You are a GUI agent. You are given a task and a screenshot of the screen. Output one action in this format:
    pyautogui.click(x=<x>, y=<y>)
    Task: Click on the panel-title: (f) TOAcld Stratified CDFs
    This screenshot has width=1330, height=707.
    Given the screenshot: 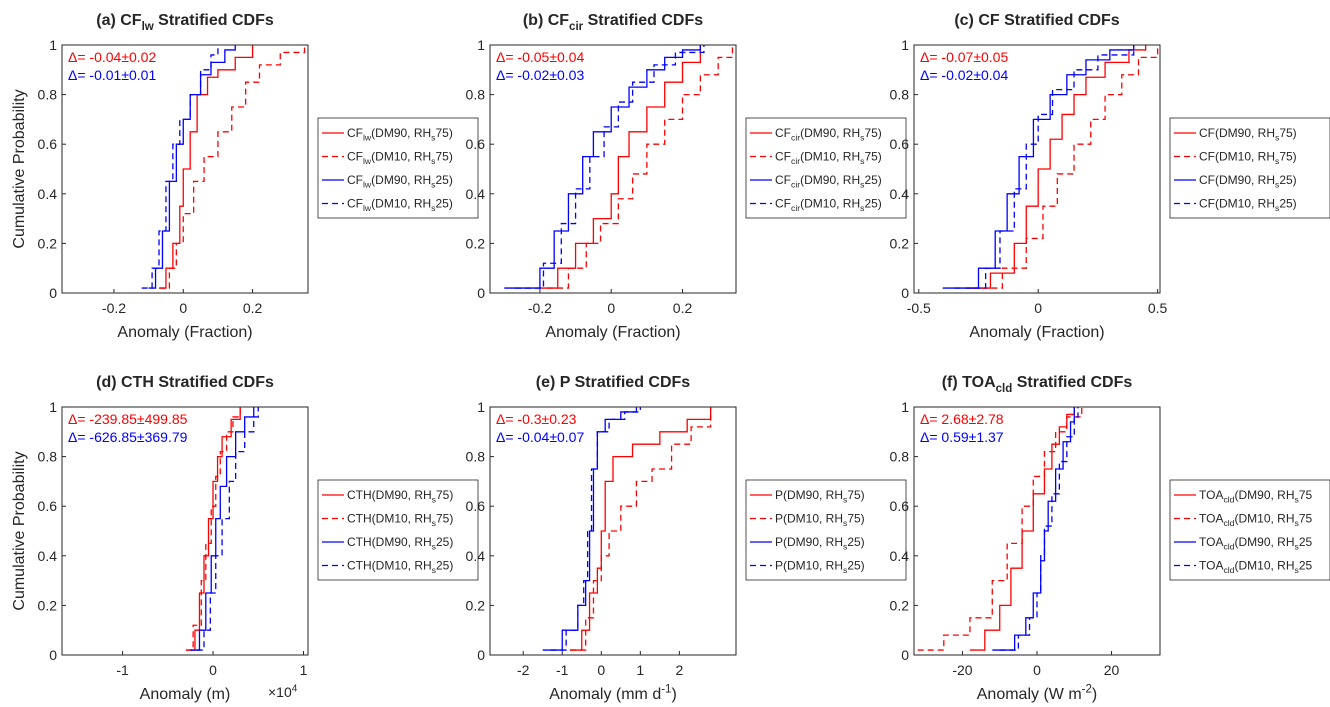 What is the action you would take?
    pyautogui.click(x=1037, y=384)
    